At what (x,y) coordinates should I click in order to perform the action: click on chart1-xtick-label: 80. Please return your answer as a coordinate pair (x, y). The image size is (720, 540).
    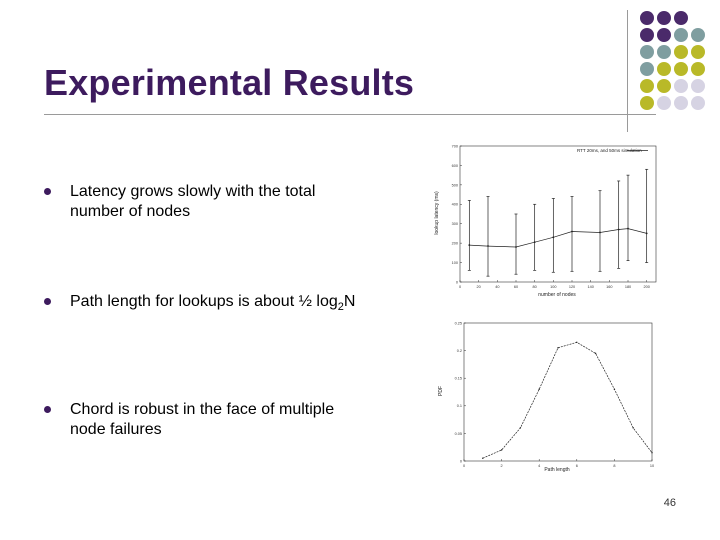
    Looking at the image, I should click on (535, 287).